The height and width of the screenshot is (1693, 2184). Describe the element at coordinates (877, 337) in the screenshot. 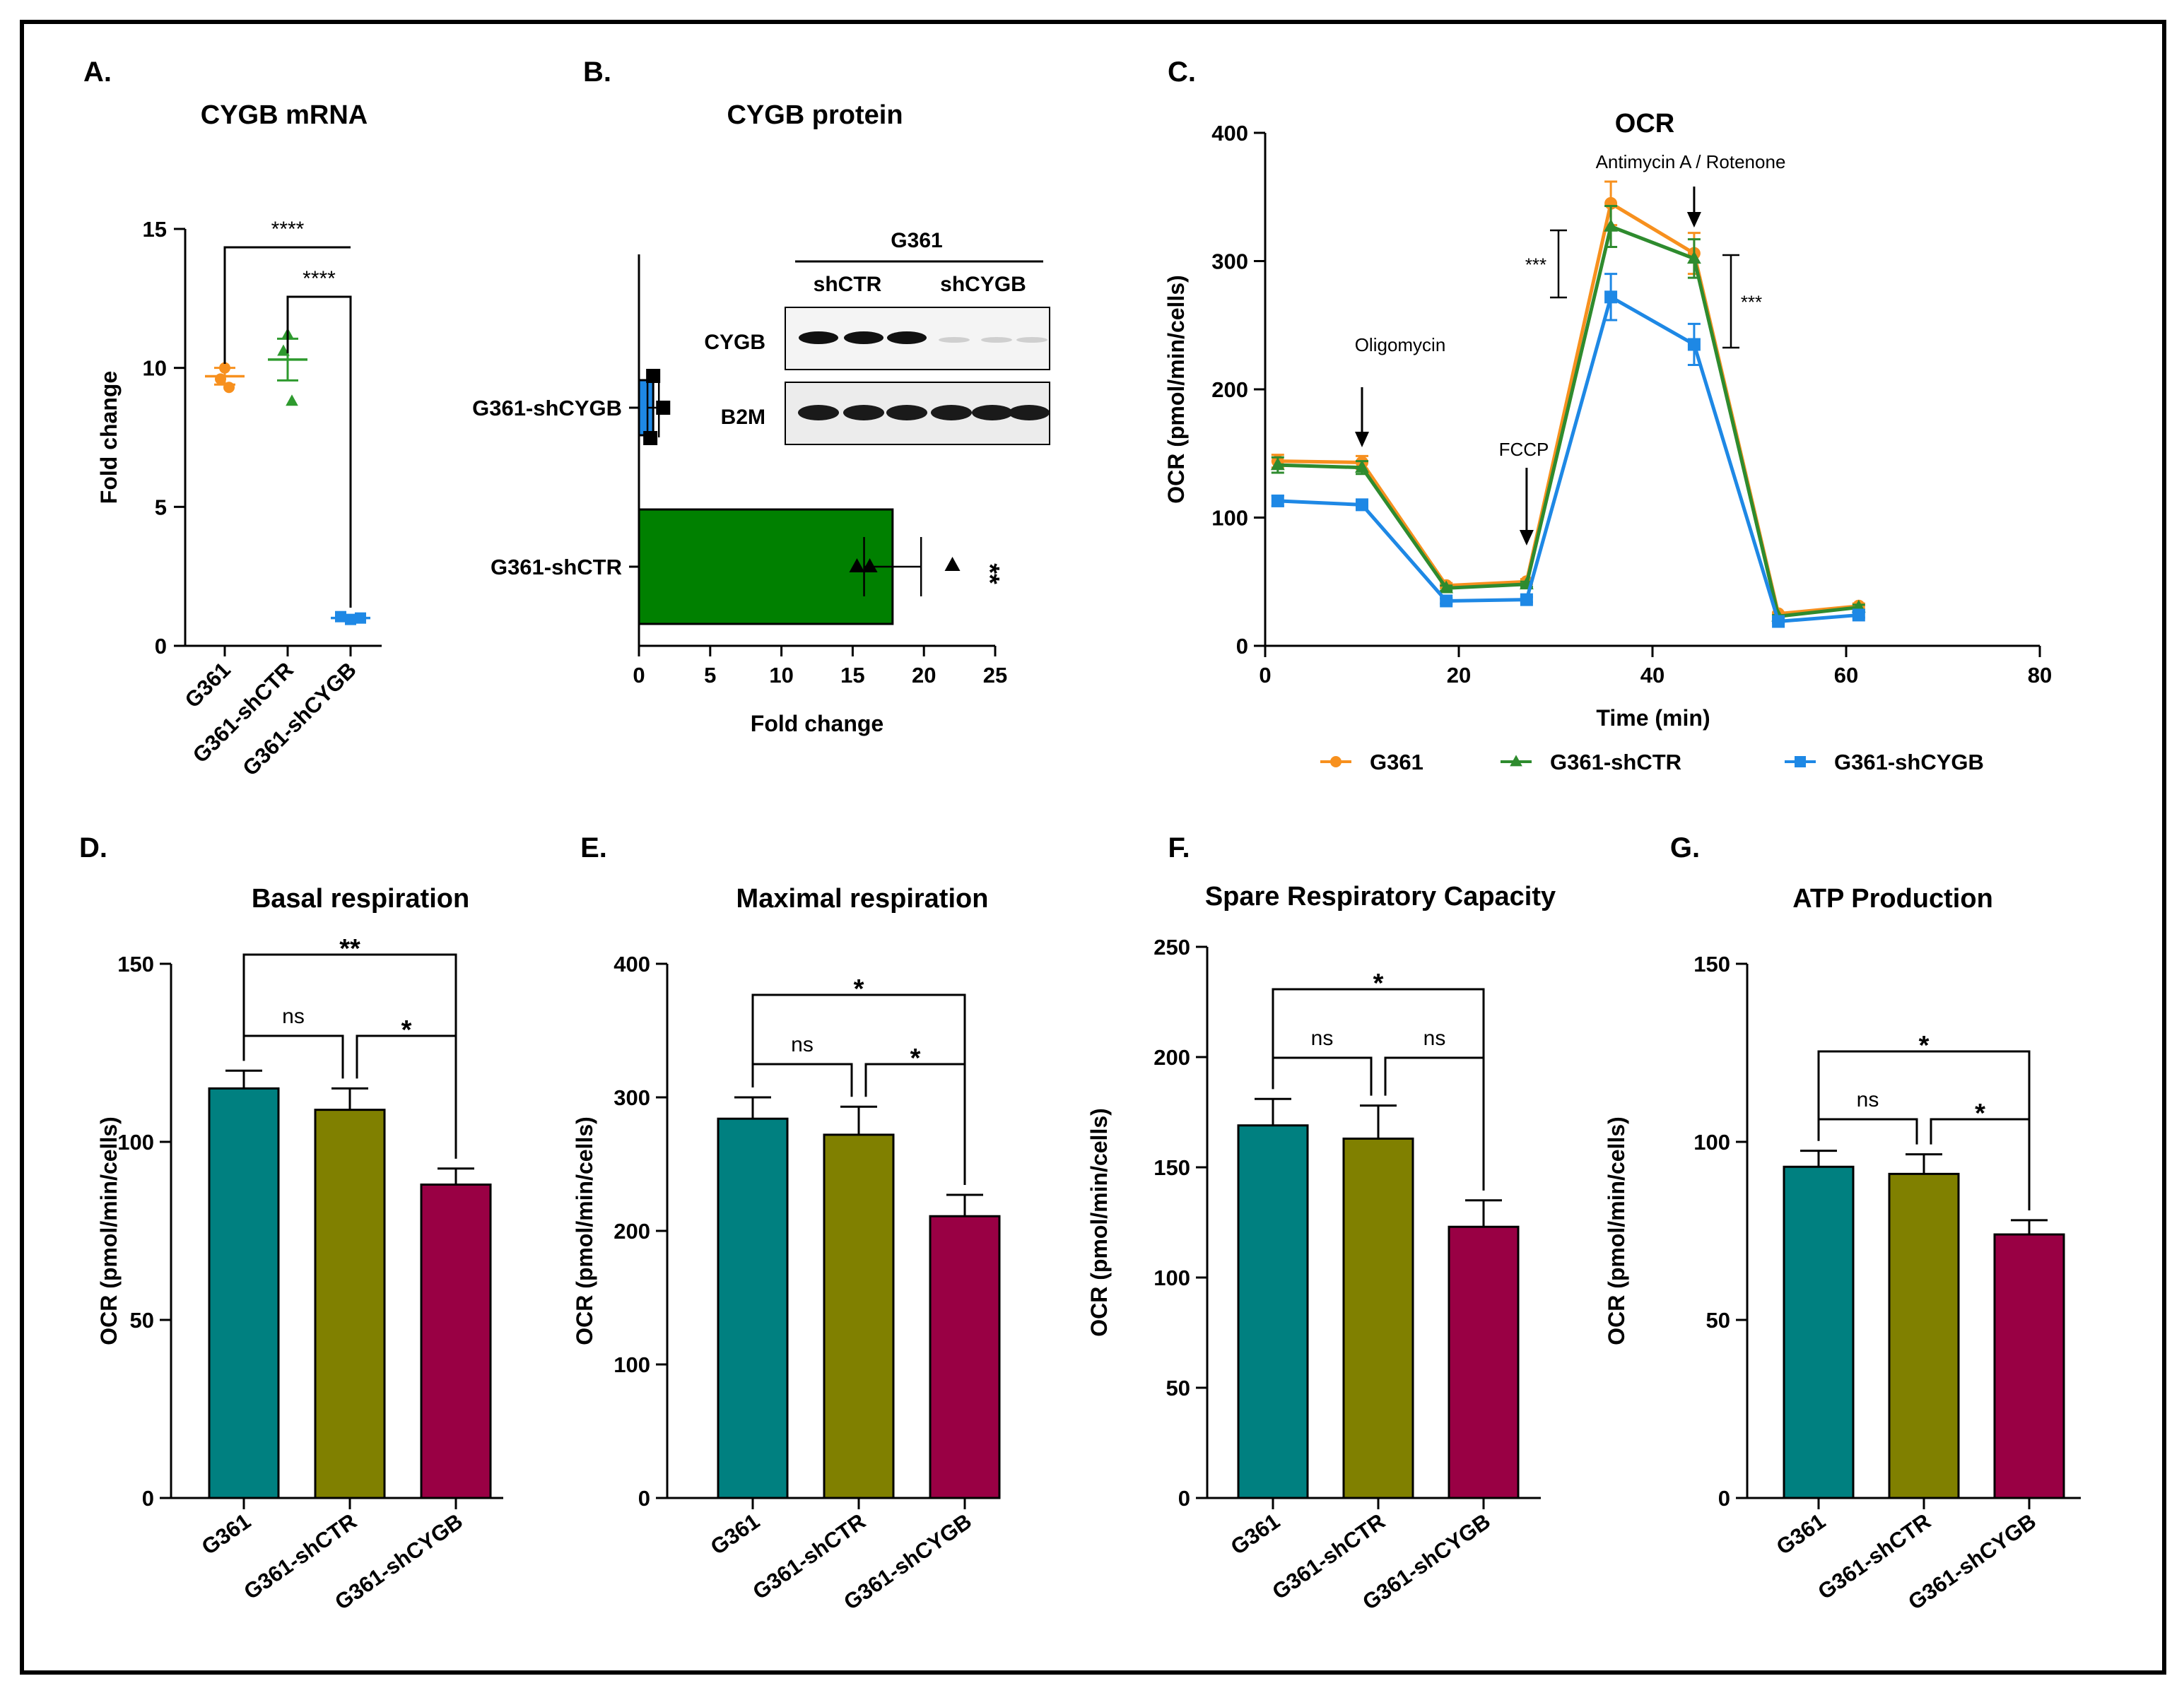

I see `western-blot-inset: G361 shCTR shCYGB CYGB B2M` at that location.